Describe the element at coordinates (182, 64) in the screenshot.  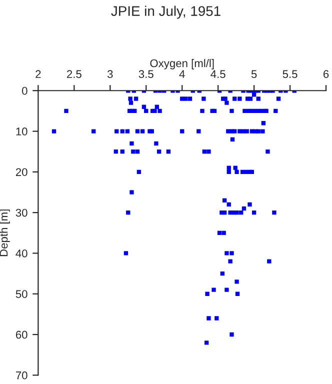
I see `x-axis-title: Oxygen [ml/l]` at that location.